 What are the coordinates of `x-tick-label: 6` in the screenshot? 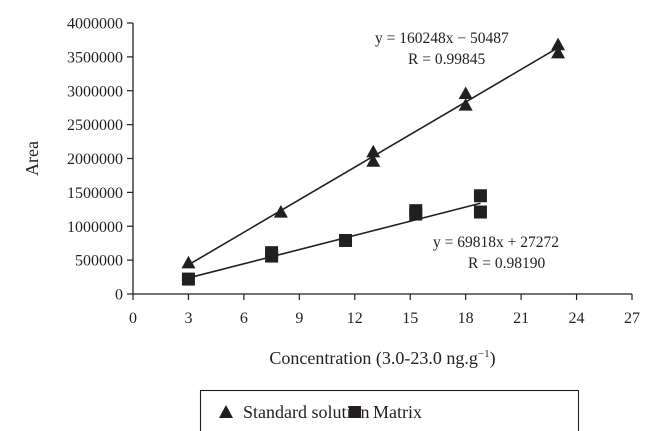 It's located at (244, 318).